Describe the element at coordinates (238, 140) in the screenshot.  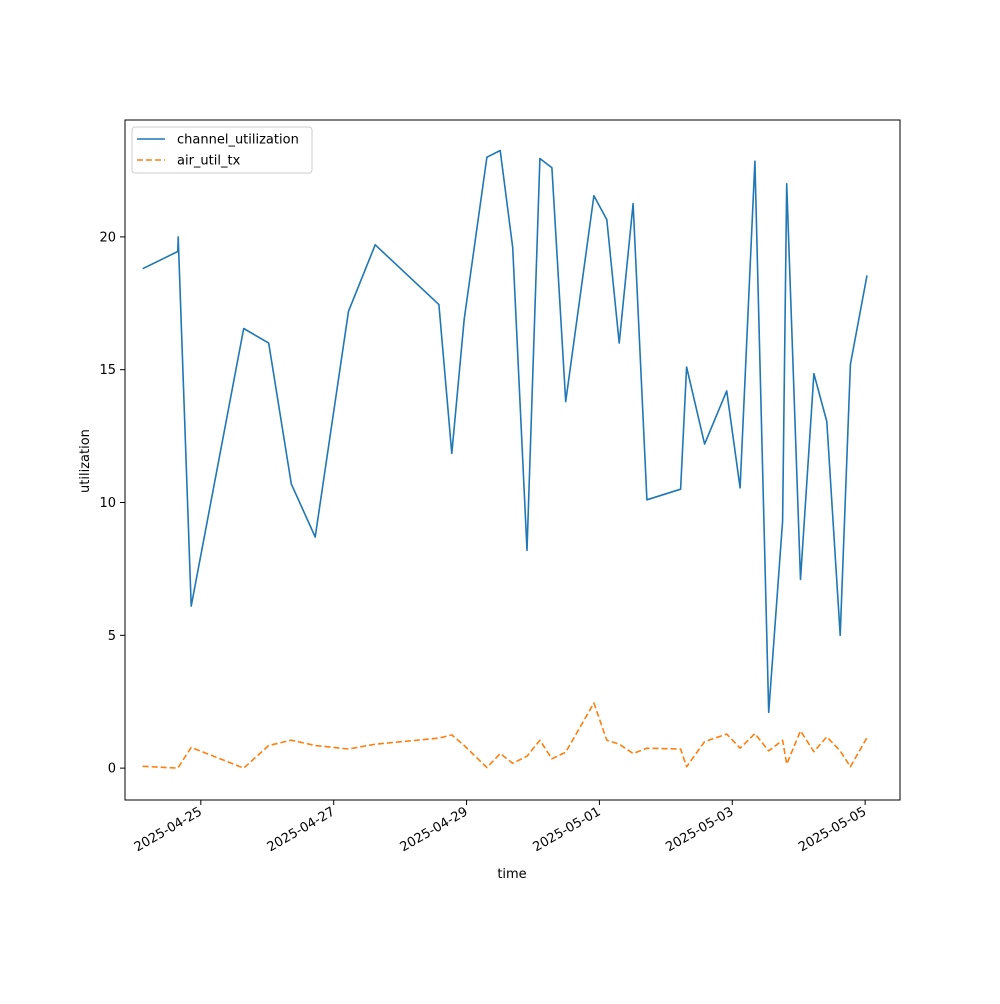
I see `legend-label: channel_utilization` at that location.